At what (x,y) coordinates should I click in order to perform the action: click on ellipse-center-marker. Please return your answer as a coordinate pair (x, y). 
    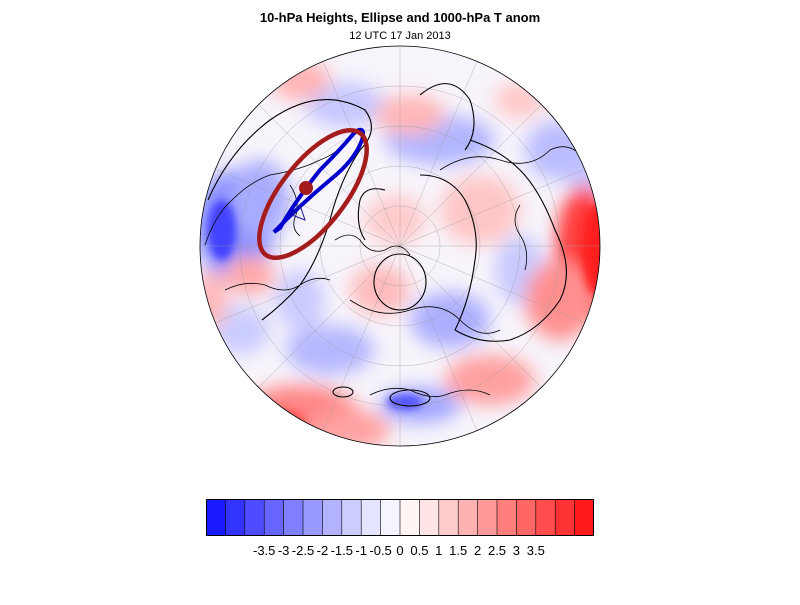
    Looking at the image, I should click on (306, 188).